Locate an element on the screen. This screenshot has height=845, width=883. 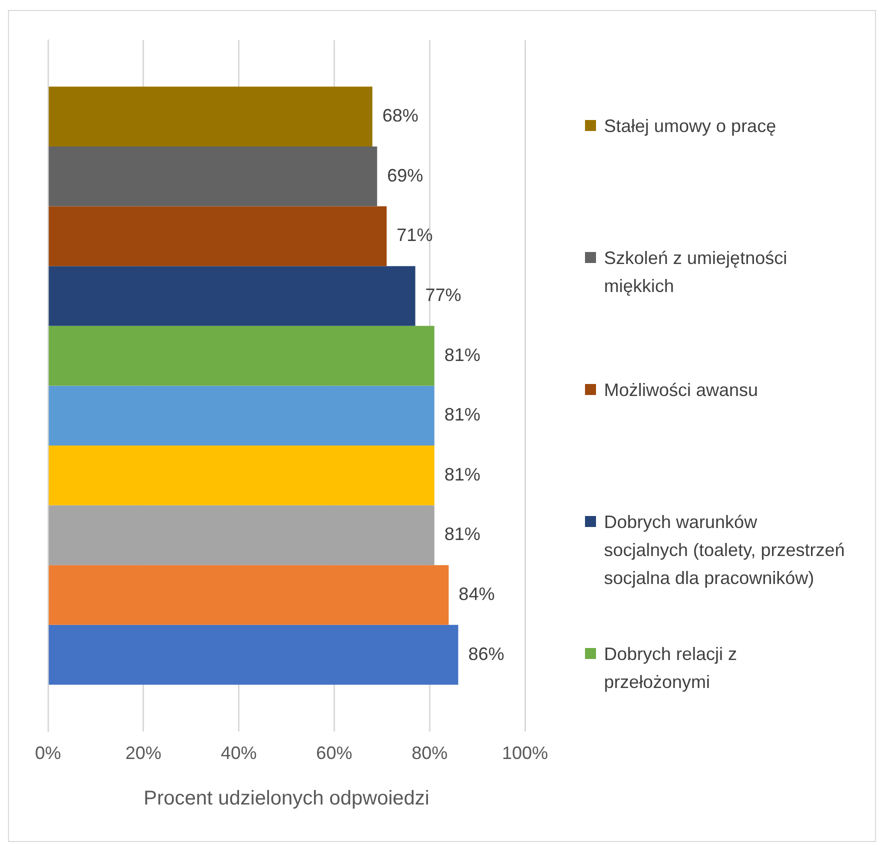
legend-label: Szkoleń z umiejętności miękkich is located at coordinates (696, 272).